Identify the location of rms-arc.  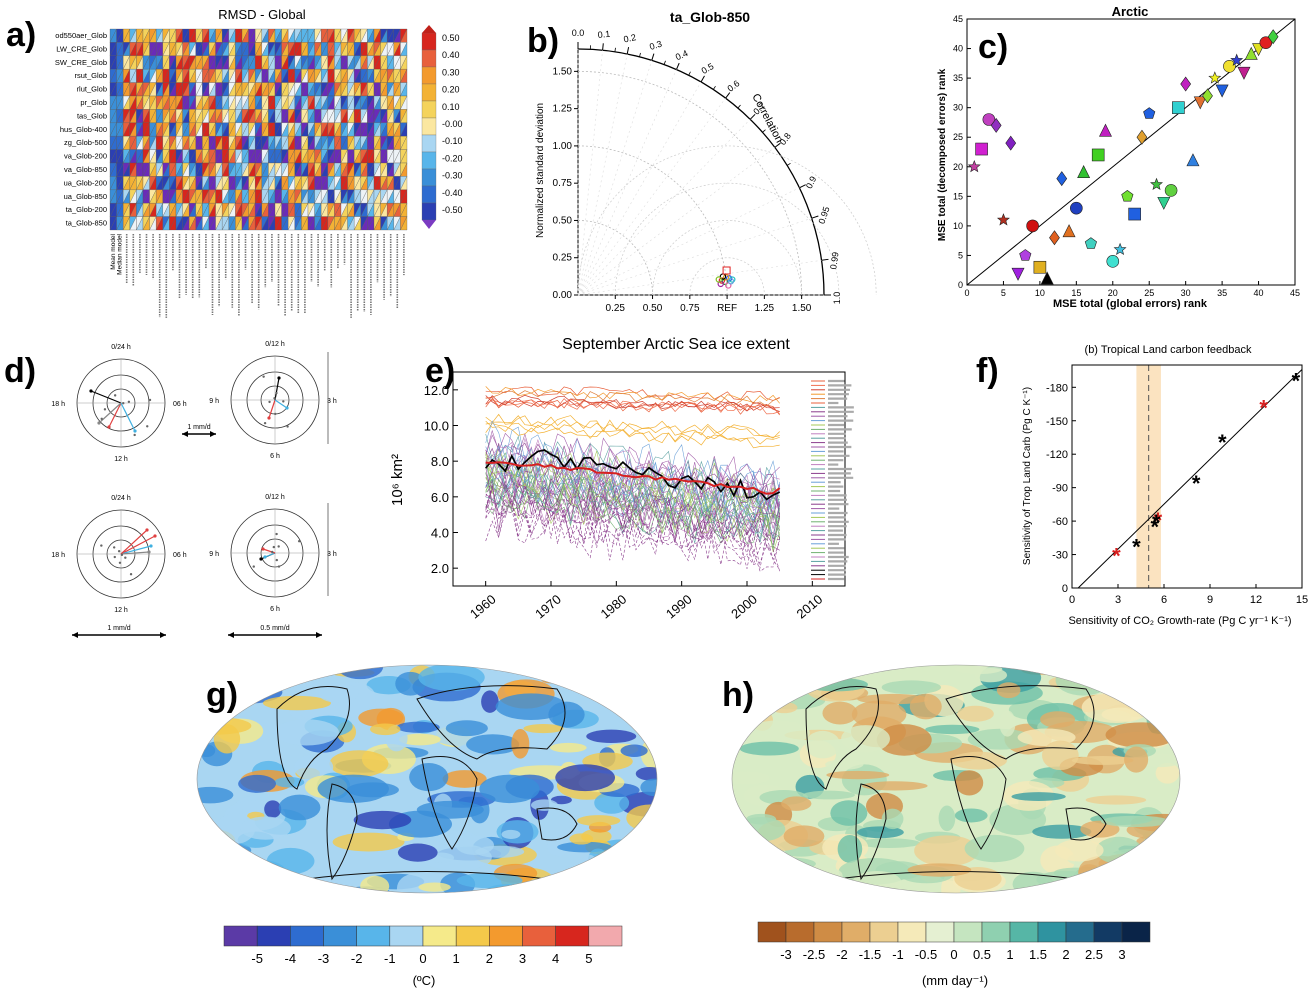
(727, 276).